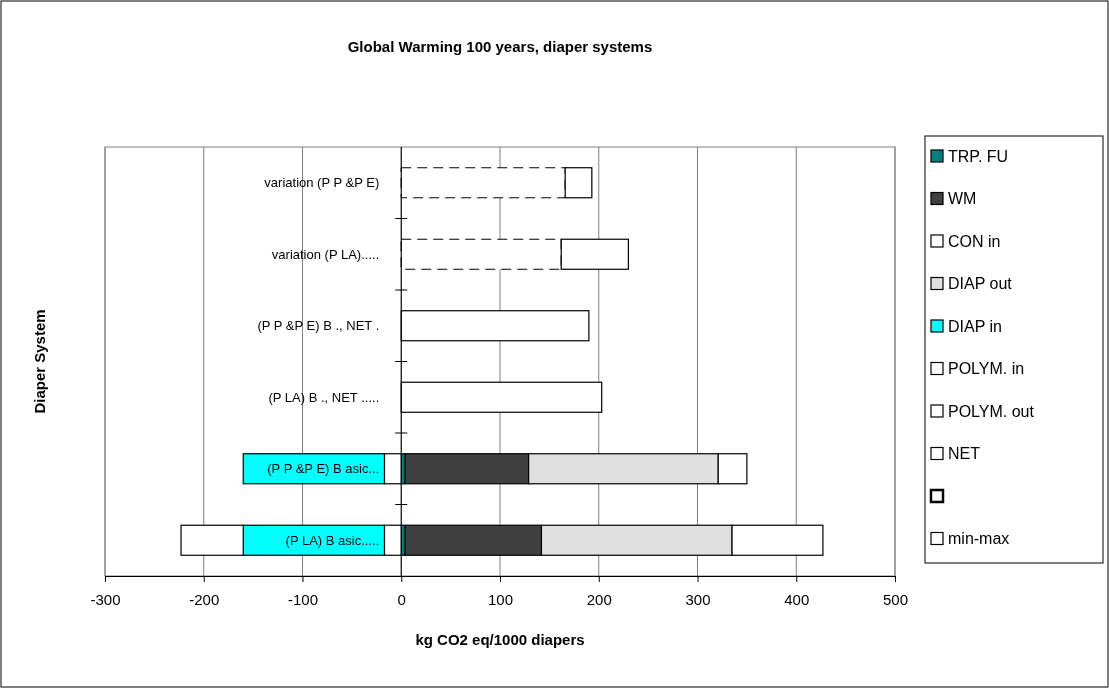  I want to click on legend-label: DIAP out, so click(980, 284).